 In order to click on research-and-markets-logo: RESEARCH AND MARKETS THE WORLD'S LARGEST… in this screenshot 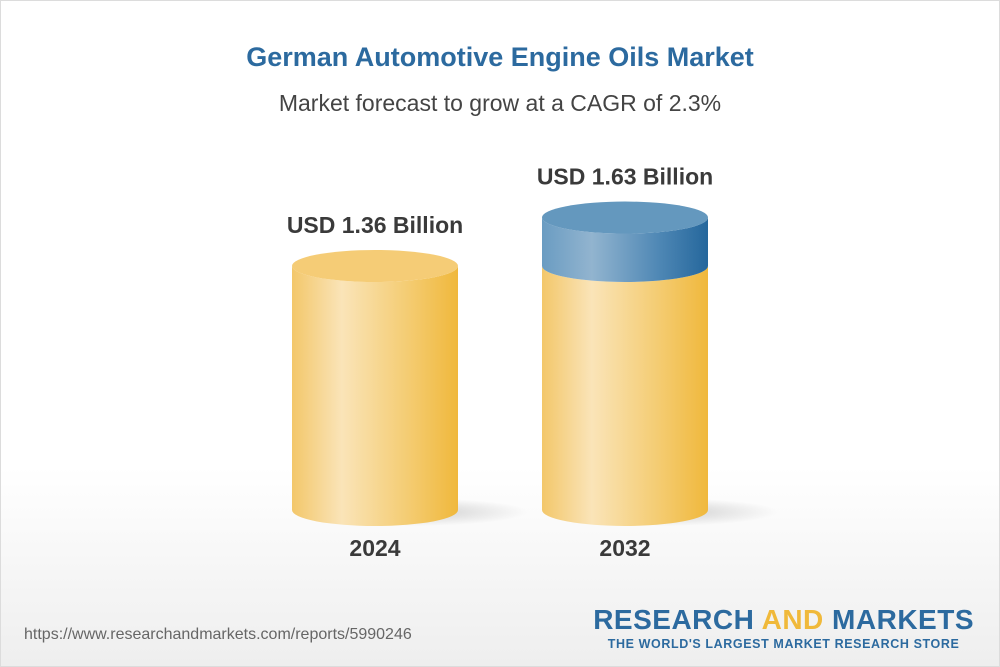, I will do `click(783, 627)`.